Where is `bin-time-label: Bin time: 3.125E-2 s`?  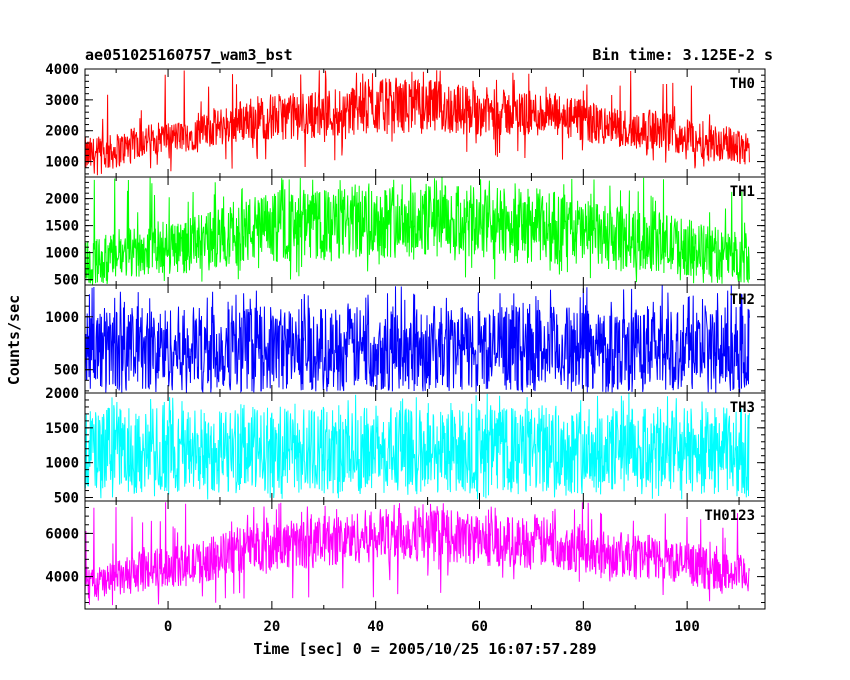 bin-time-label: Bin time: 3.125E-2 s is located at coordinates (682, 55).